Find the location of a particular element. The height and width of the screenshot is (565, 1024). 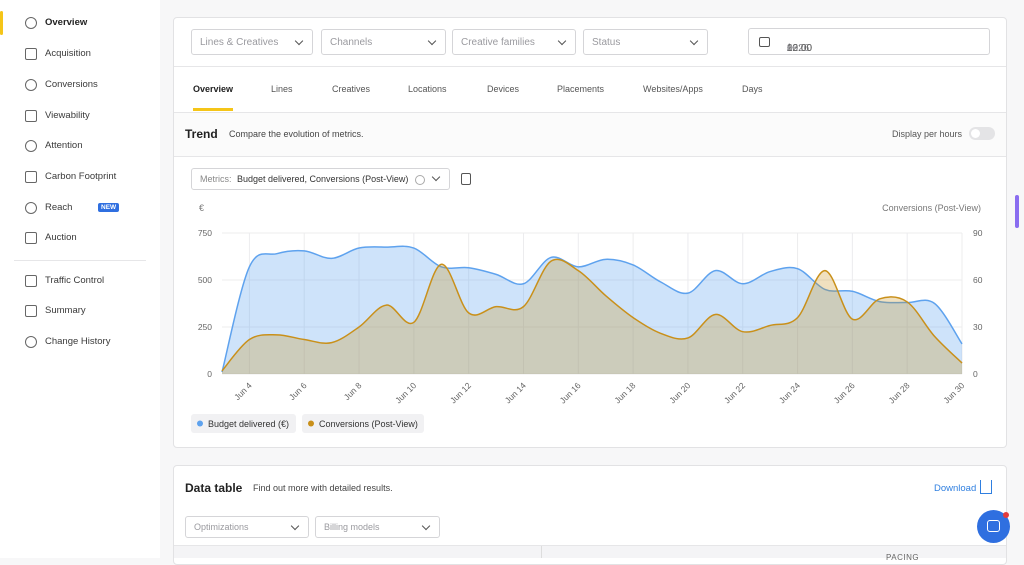

nav-item: Viewability is located at coordinates (67, 115).